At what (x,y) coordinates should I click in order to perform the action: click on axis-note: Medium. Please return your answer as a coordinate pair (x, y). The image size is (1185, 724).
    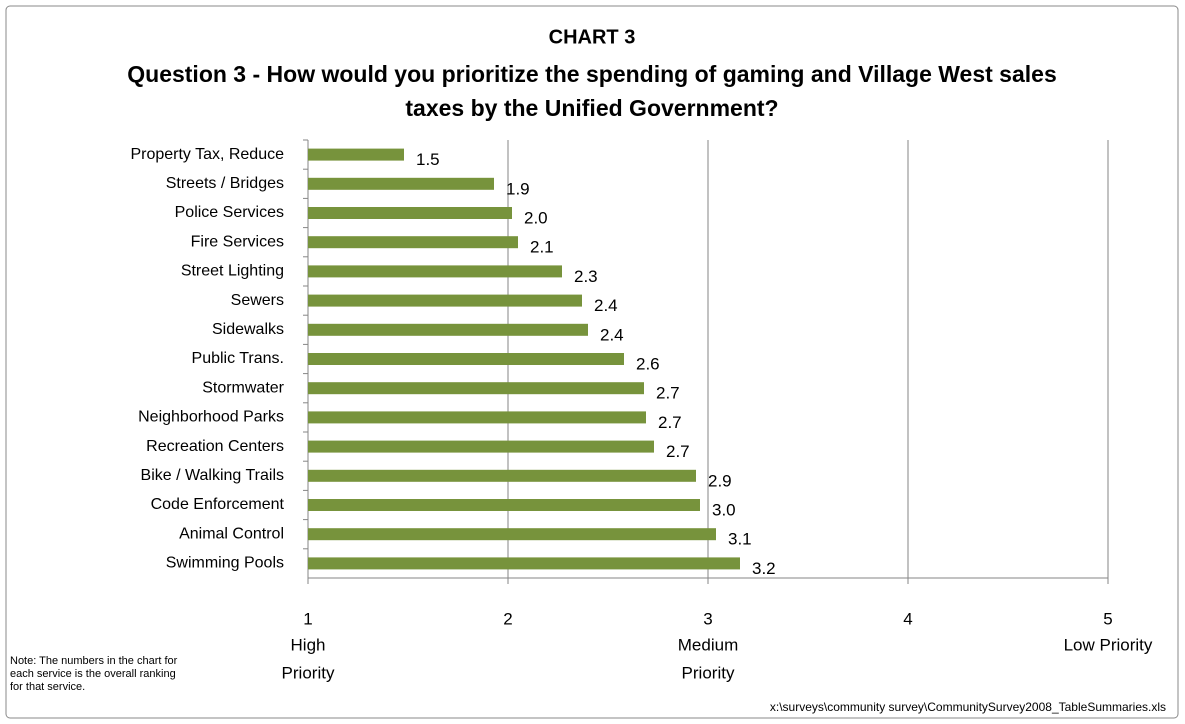
    Looking at the image, I should click on (708, 644).